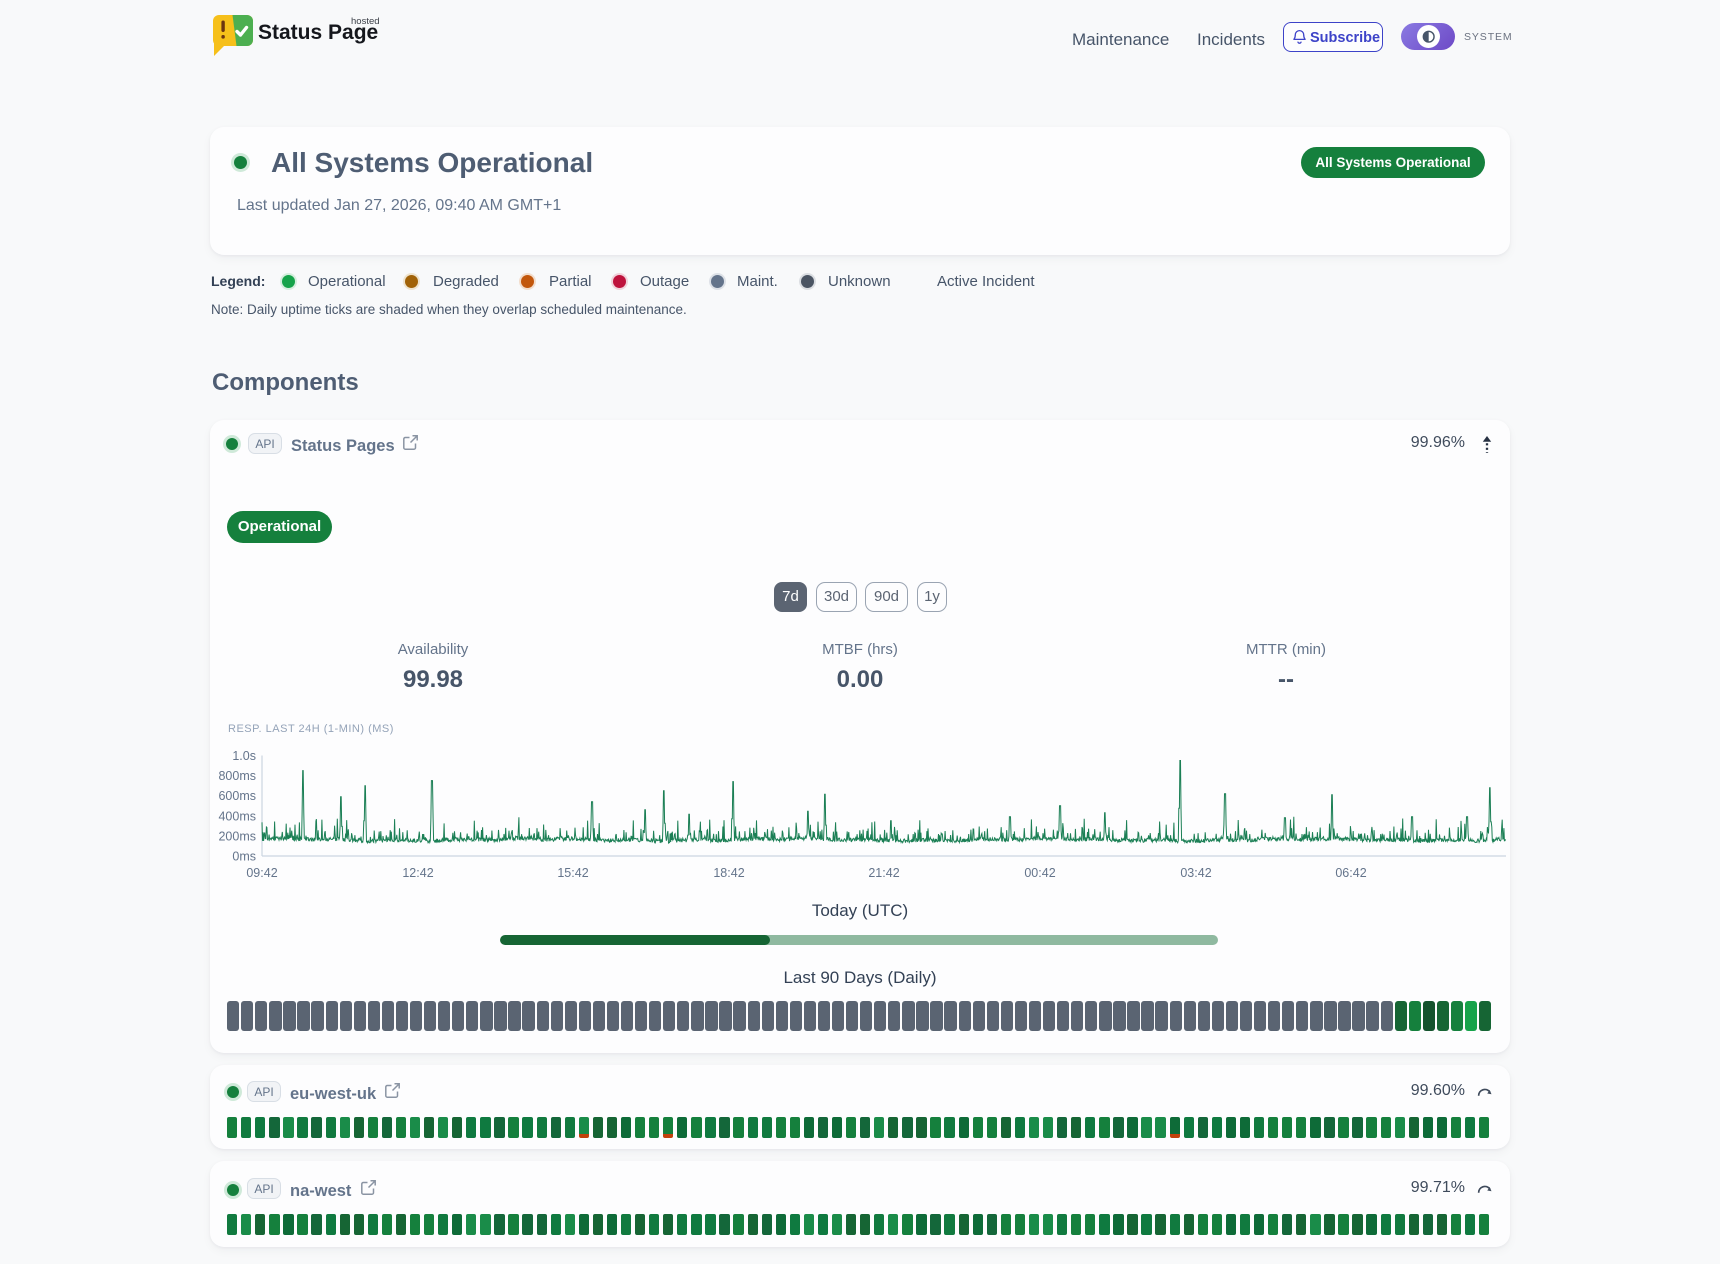 This screenshot has width=1720, height=1264. I want to click on svg-text: 600ms, so click(237, 796).